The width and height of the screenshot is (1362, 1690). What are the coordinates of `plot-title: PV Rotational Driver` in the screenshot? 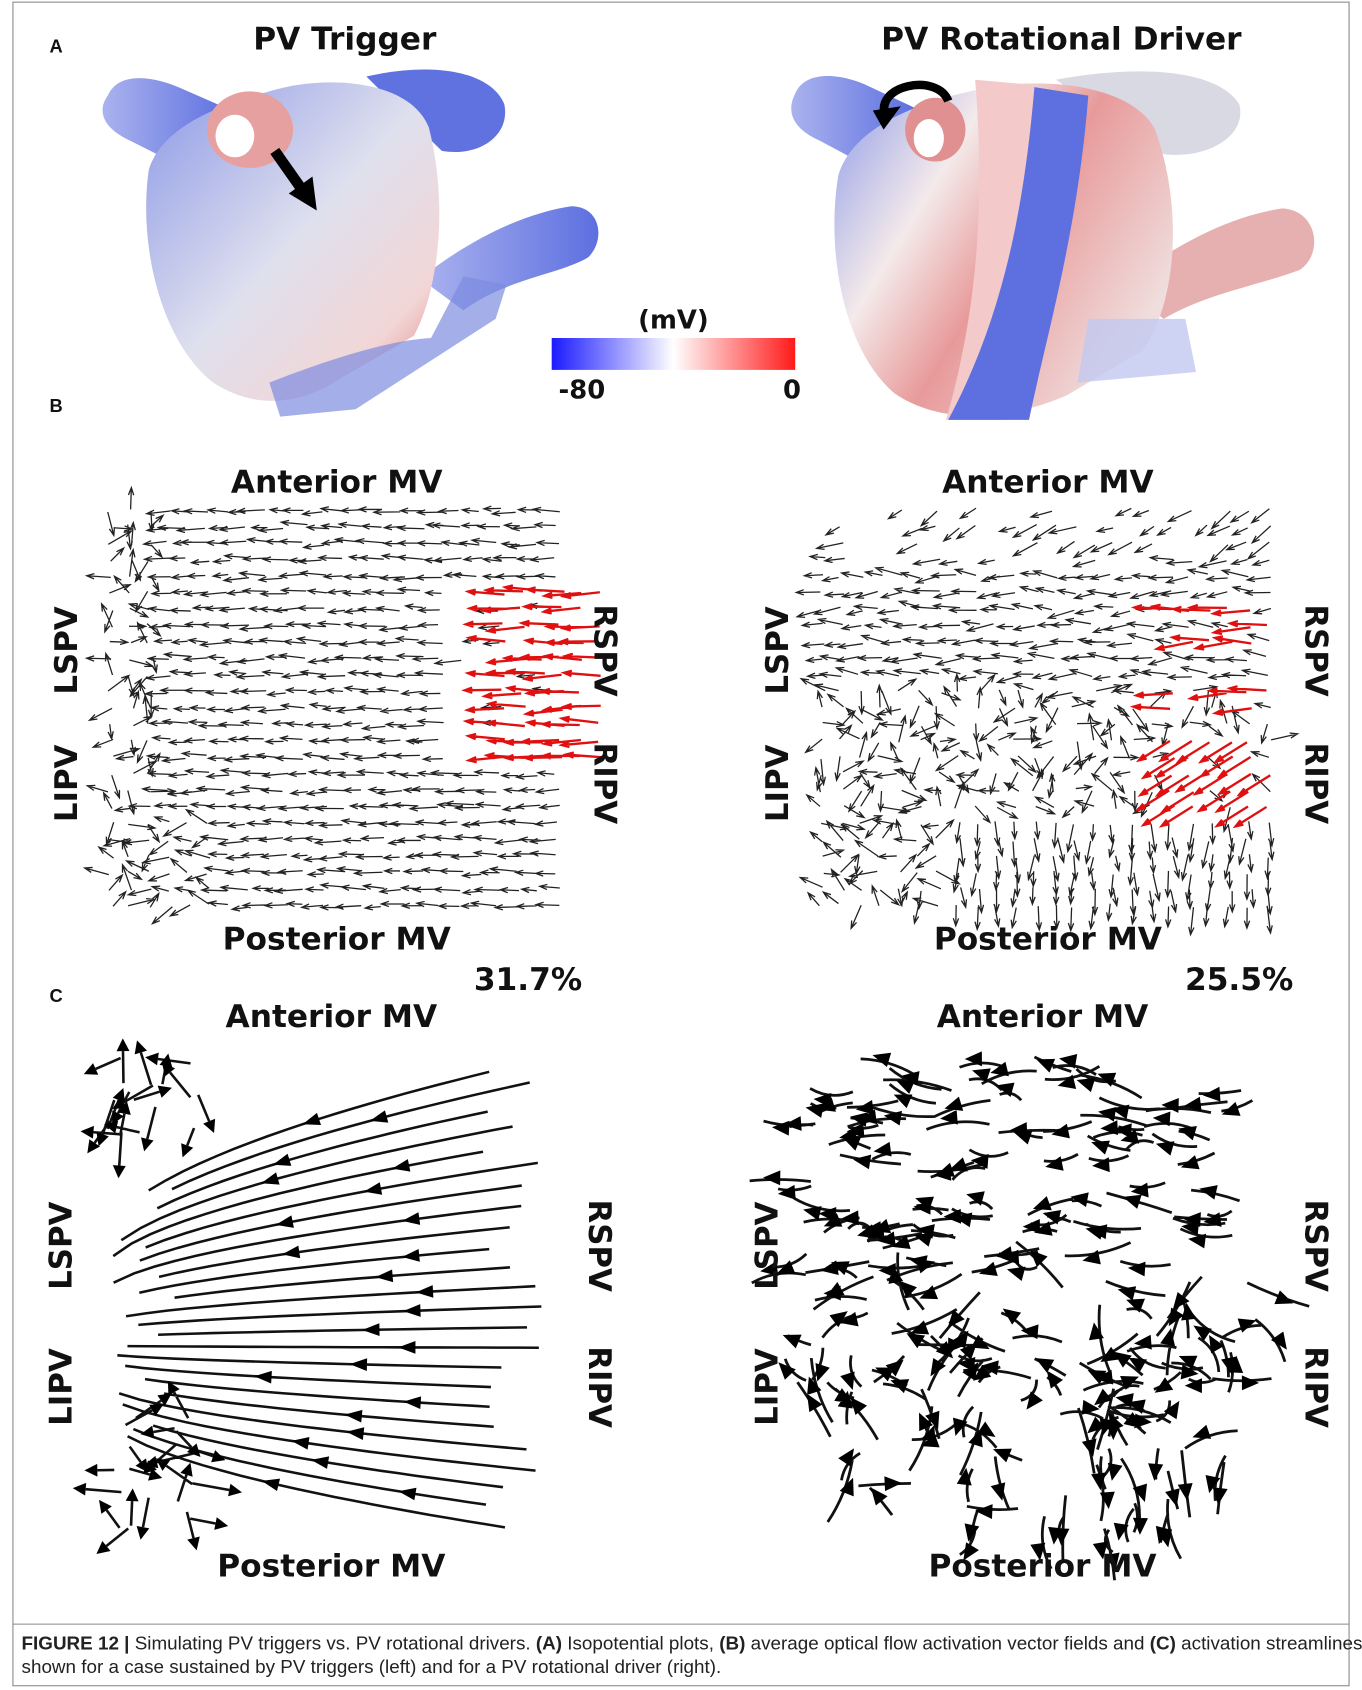 It's located at (1061, 40).